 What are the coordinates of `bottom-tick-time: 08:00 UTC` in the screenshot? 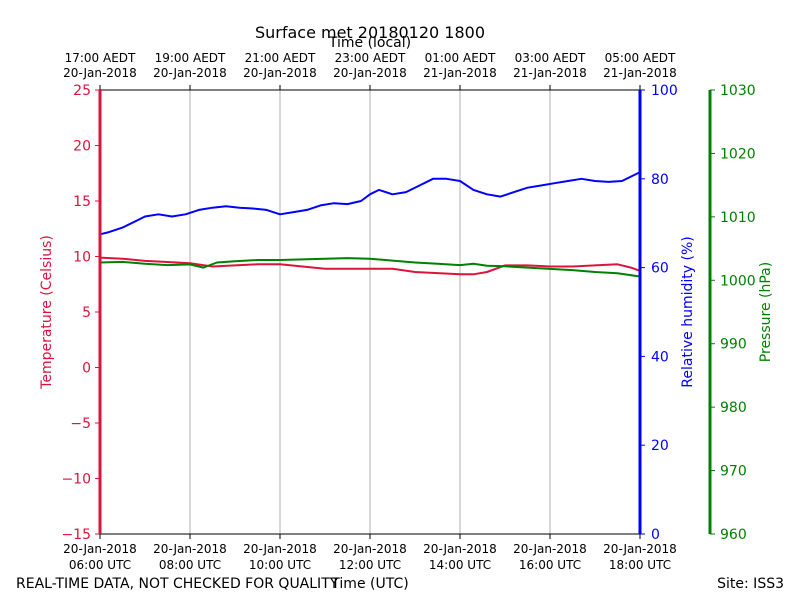 It's located at (190, 565).